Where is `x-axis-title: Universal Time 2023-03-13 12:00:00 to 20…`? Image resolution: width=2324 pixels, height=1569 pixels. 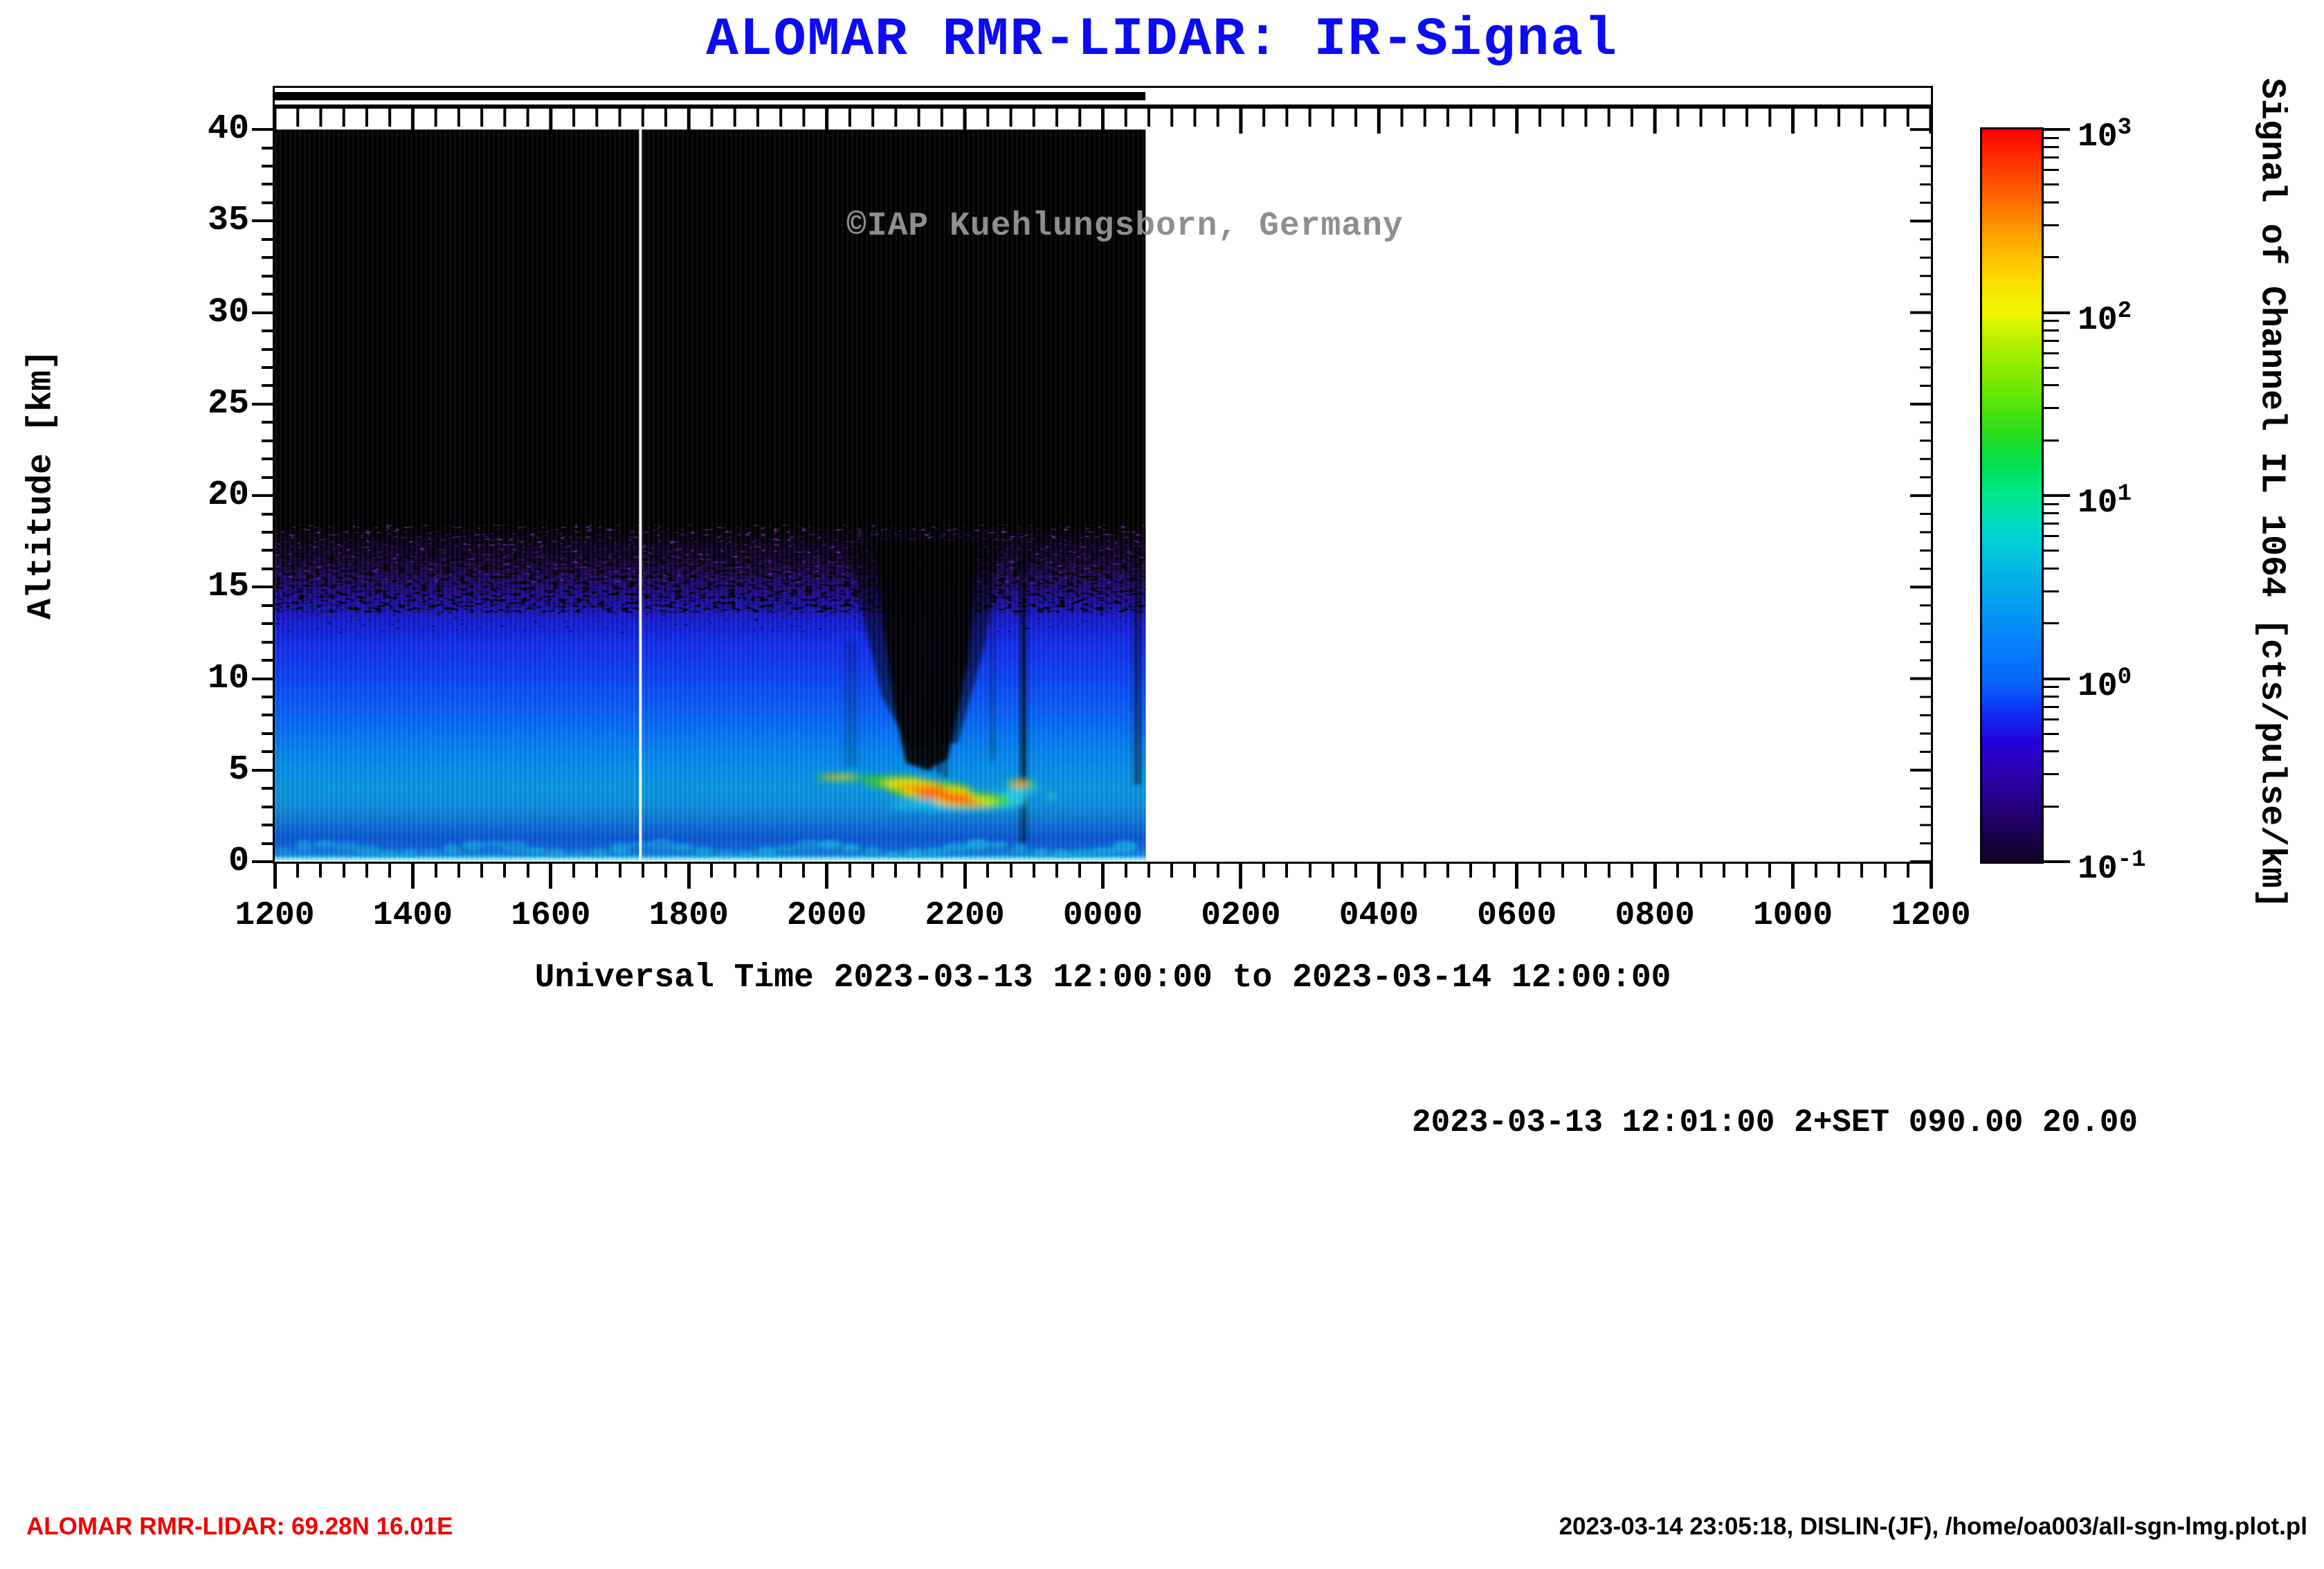
x-axis-title: Universal Time 2023-03-13 12:00:00 to 20… is located at coordinates (1102, 978).